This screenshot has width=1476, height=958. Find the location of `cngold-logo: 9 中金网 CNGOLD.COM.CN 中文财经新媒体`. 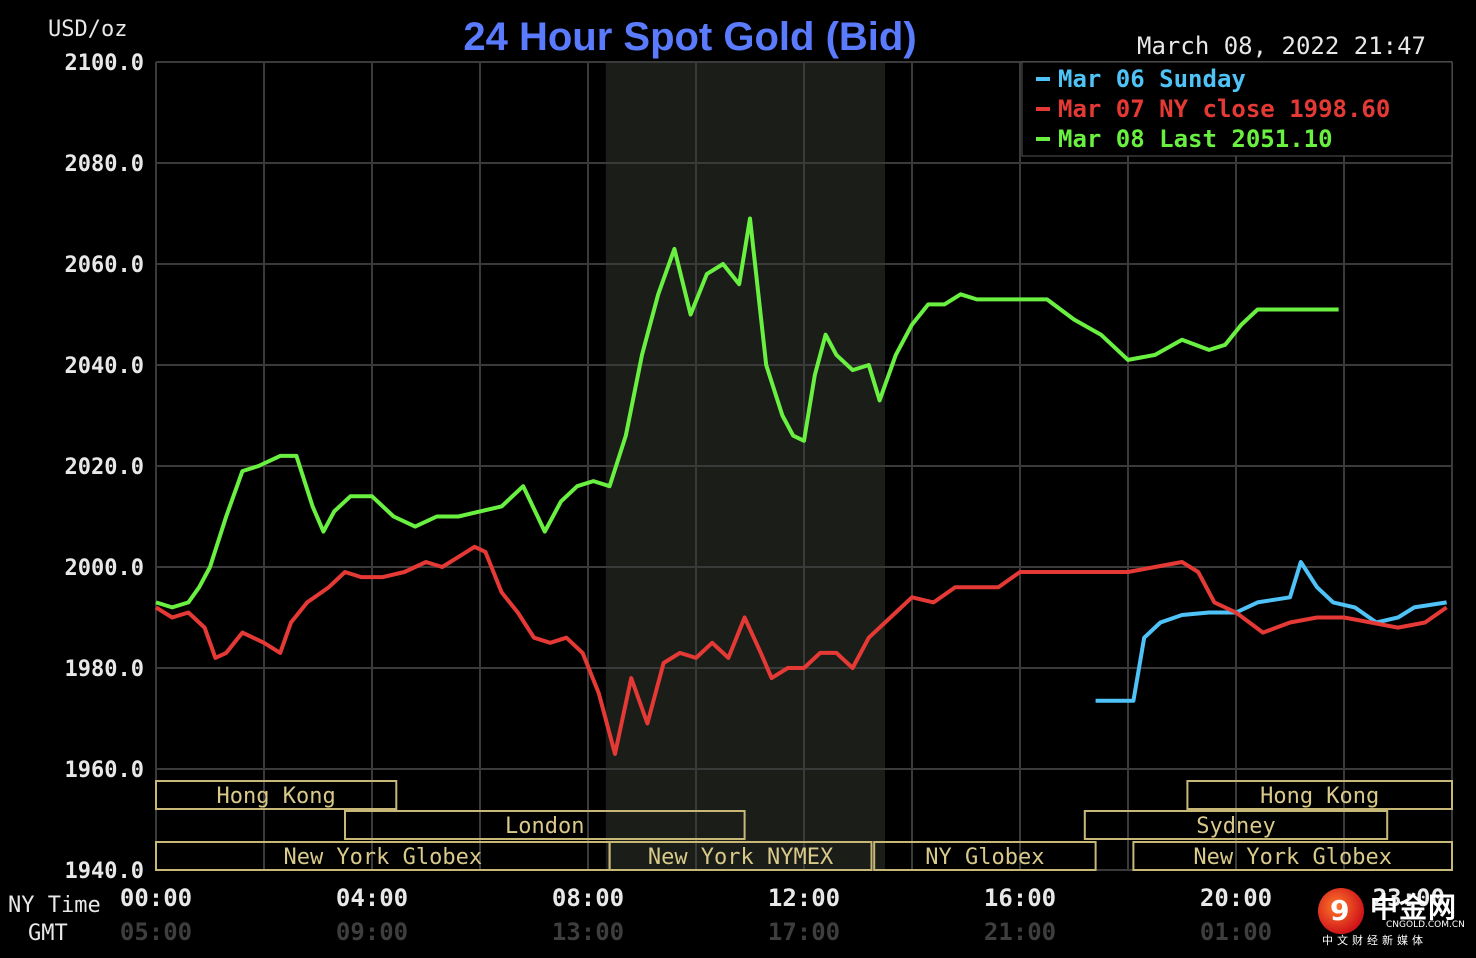

cngold-logo: 9 中金网 CNGOLD.COM.CN 中文财经新媒体 is located at coordinates (1393, 917).